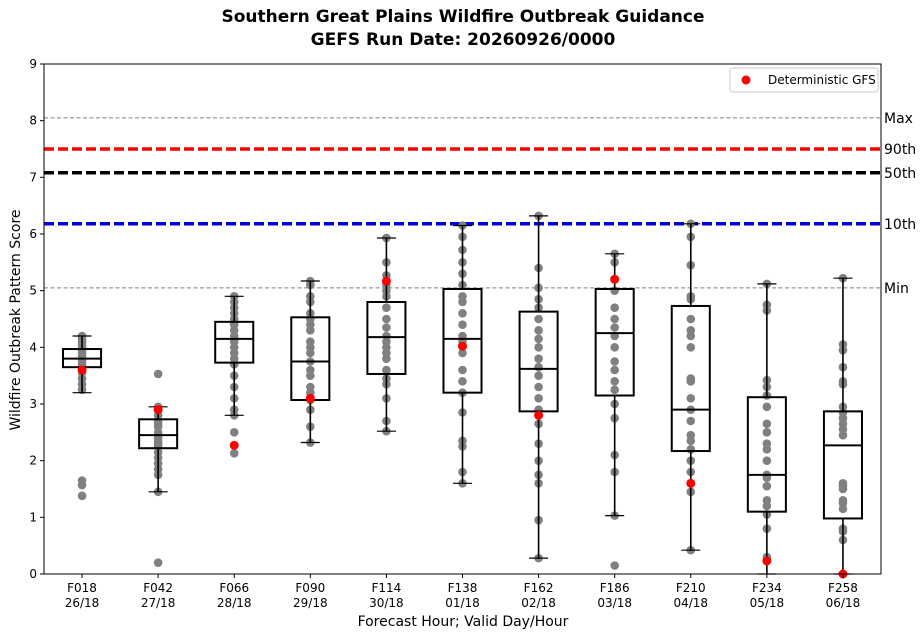 The width and height of the screenshot is (923, 637). What do you see at coordinates (33, 574) in the screenshot?
I see `y-tick-label: 0` at bounding box center [33, 574].